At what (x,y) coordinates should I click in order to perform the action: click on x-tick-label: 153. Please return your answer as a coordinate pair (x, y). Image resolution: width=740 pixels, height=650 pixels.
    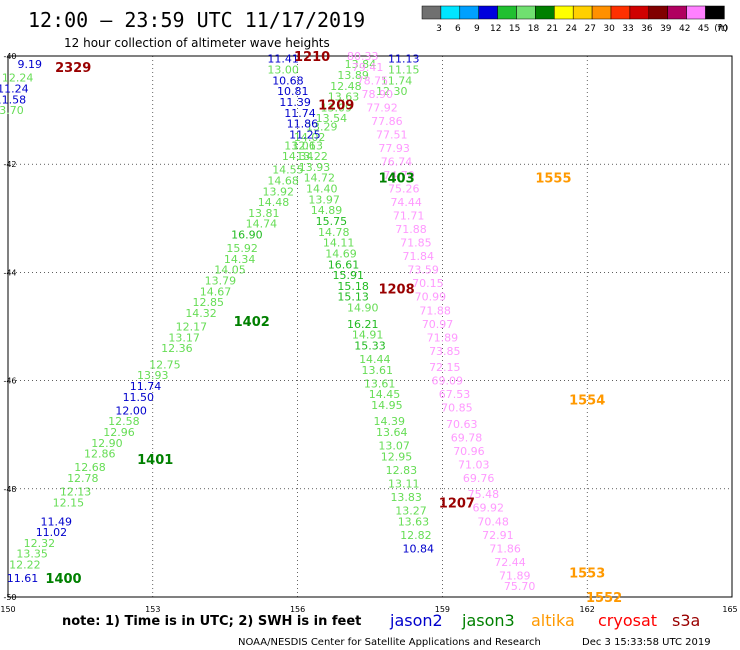
    Looking at the image, I should click on (152, 609).